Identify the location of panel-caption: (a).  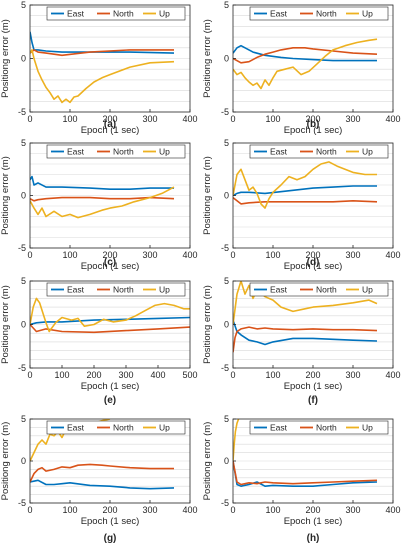
(110, 124).